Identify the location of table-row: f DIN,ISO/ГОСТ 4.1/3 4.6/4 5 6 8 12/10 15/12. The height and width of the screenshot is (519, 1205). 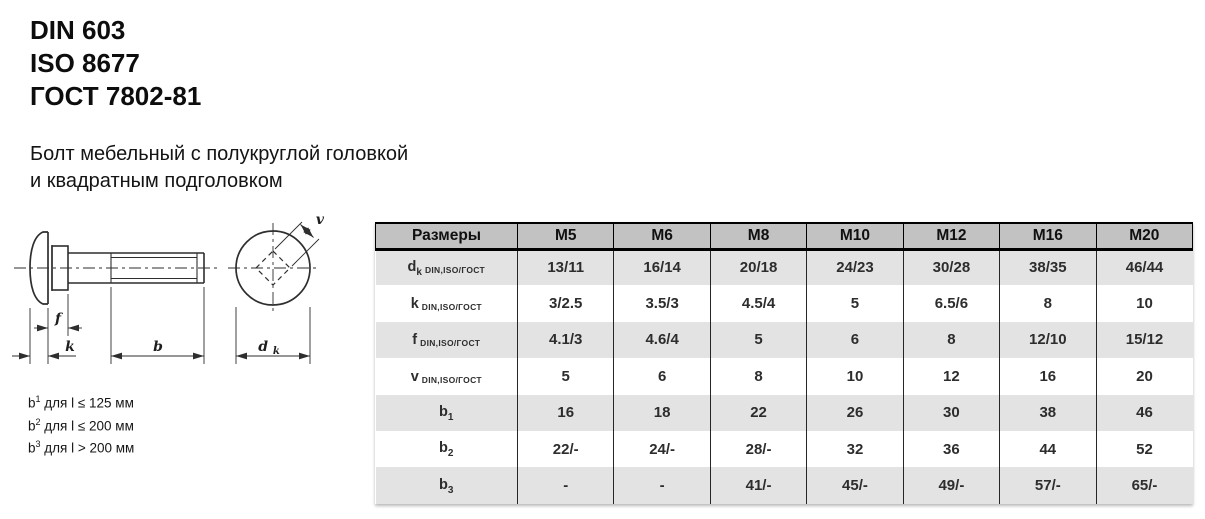
(784, 340).